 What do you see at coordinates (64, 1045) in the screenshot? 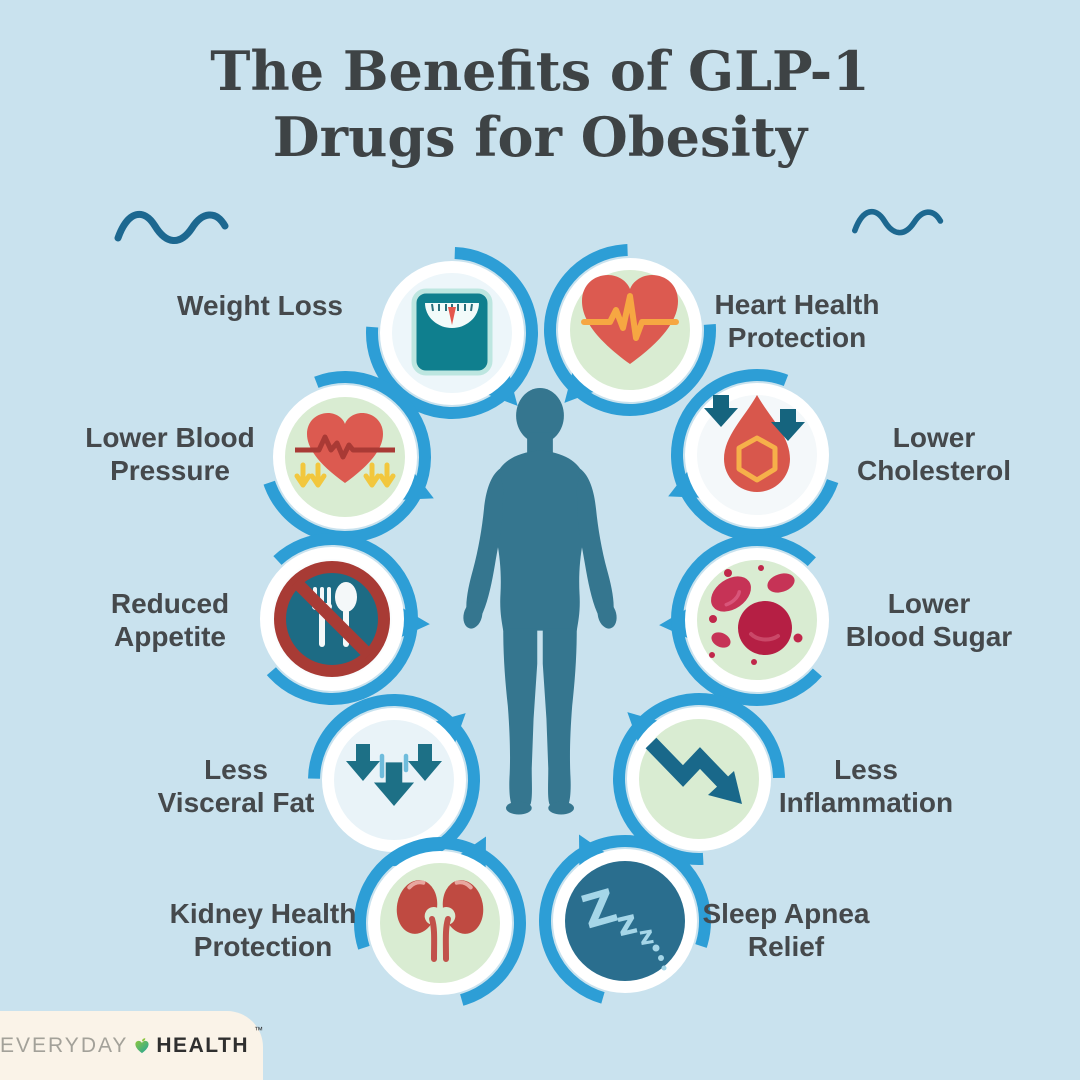
I see `logo-text-everyday: EVERYDAY` at bounding box center [64, 1045].